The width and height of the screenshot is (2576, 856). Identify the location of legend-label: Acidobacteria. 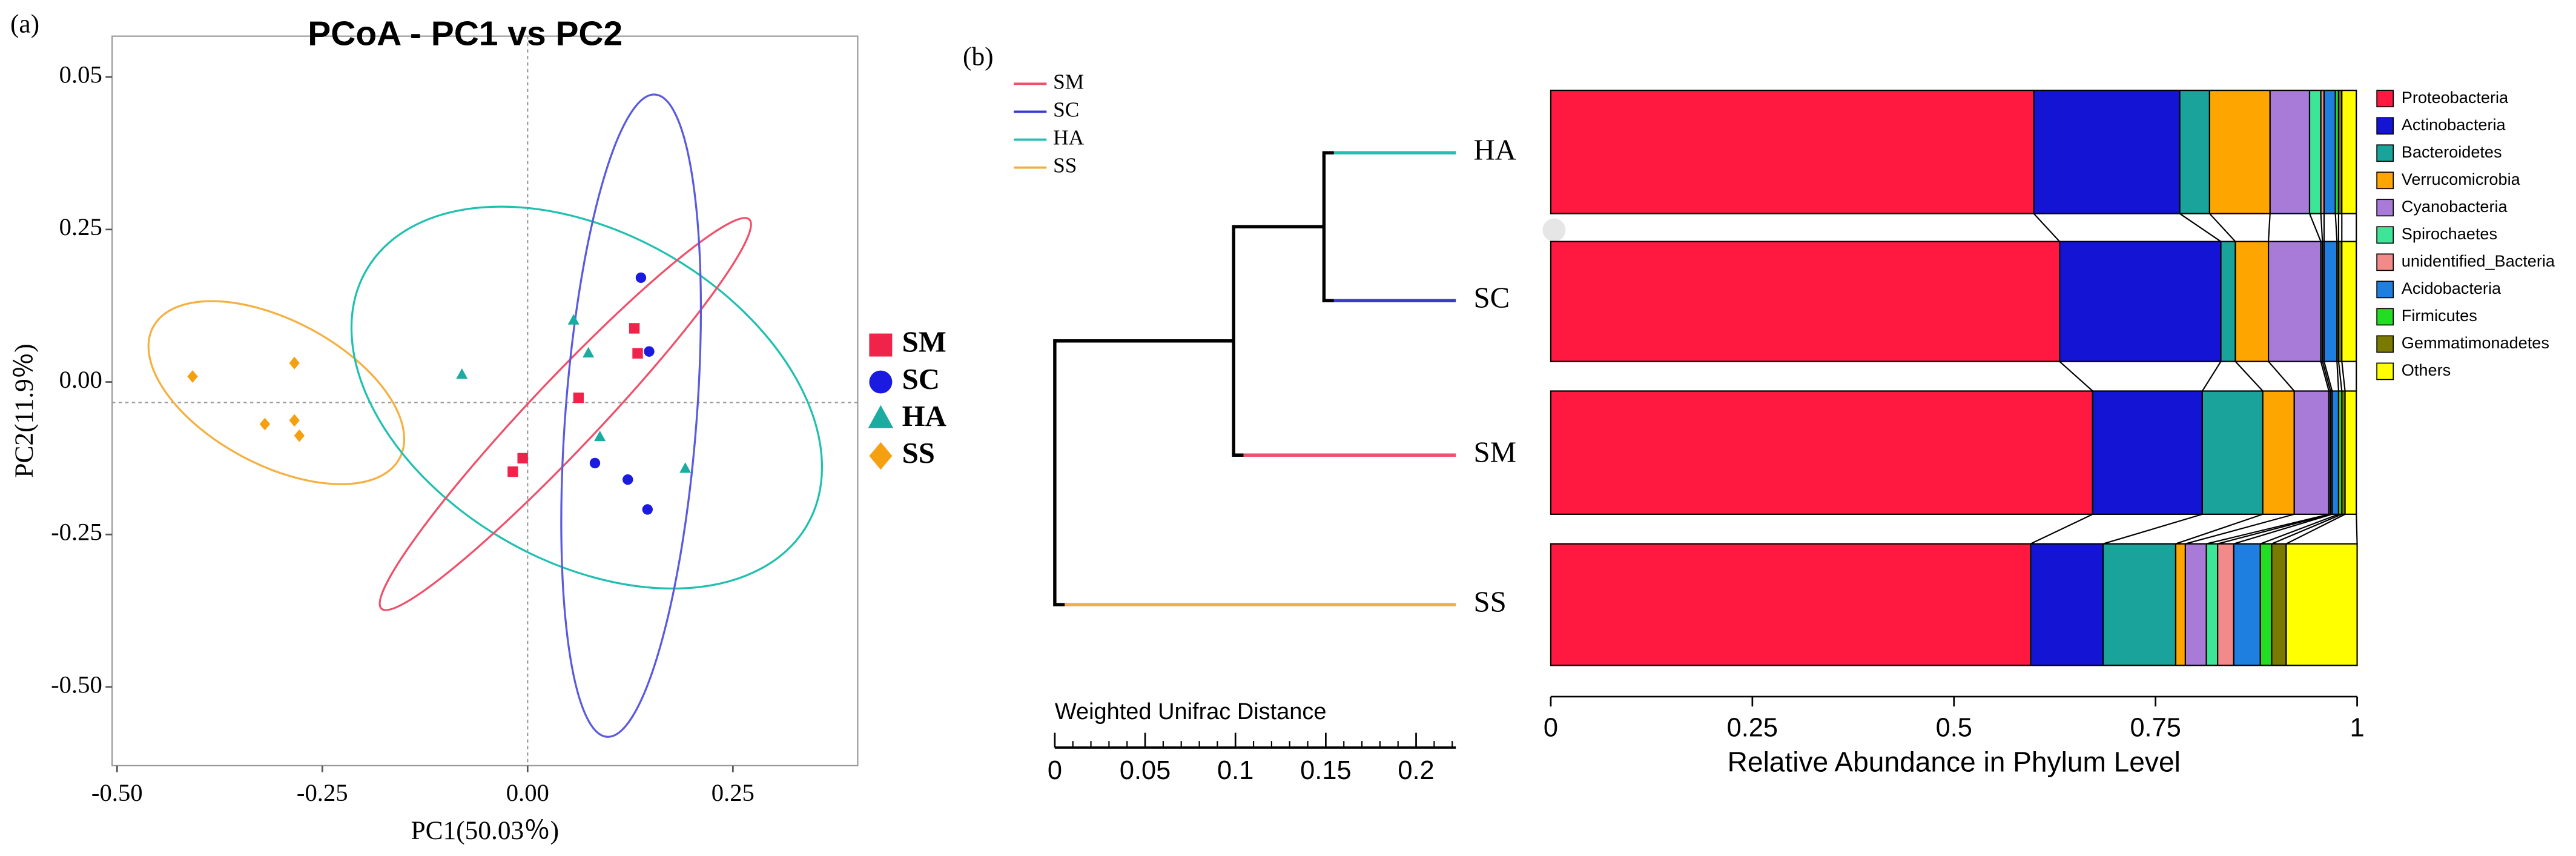
(2452, 288).